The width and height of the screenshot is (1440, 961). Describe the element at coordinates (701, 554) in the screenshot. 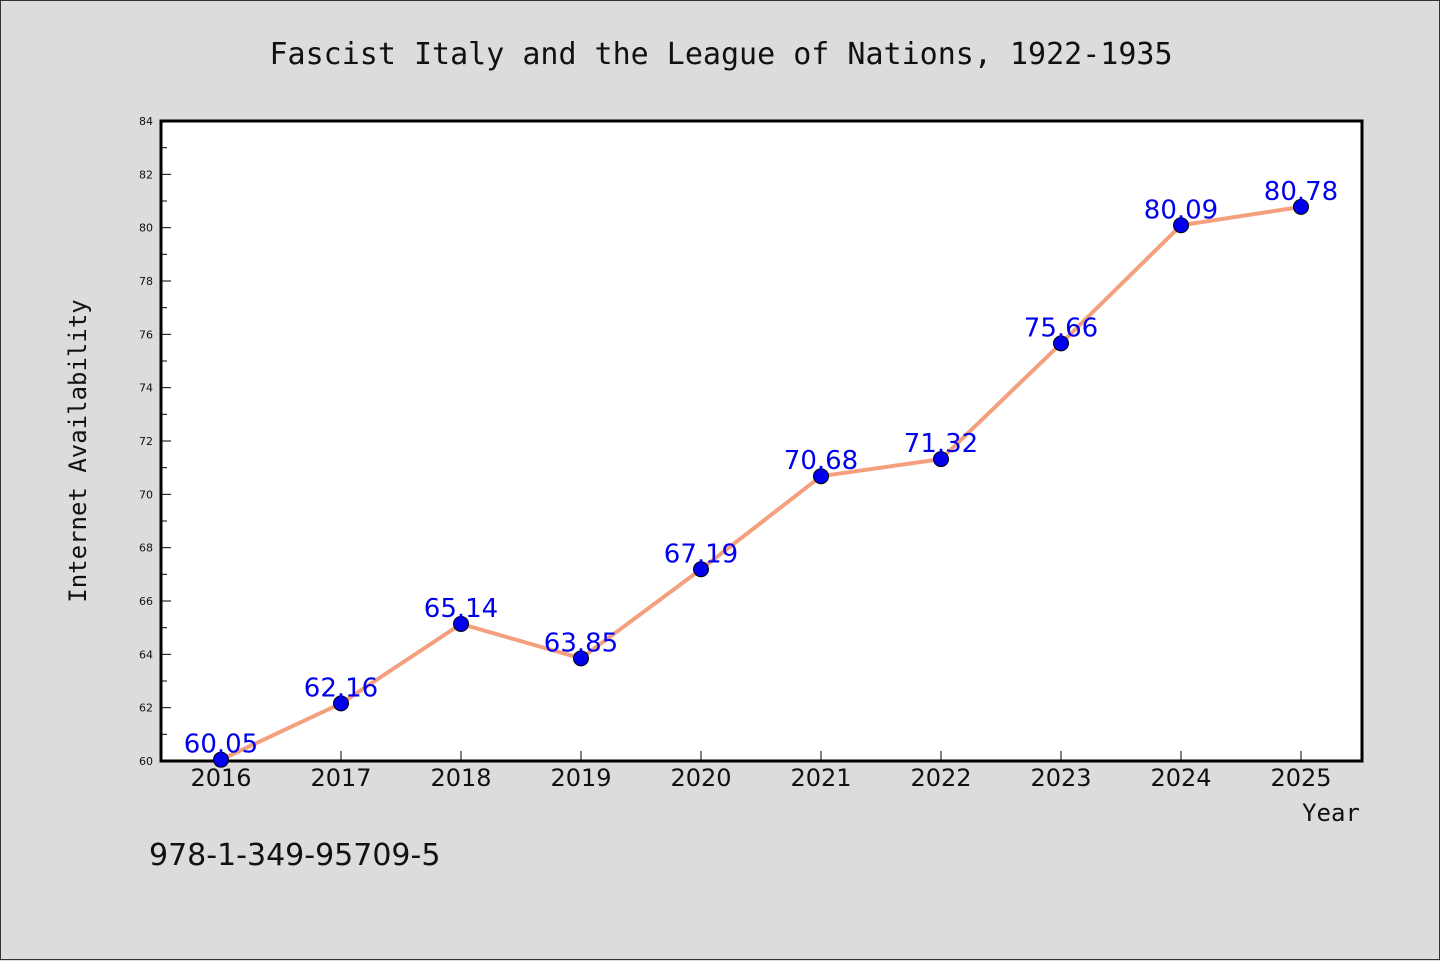

I see `data-label: 67.19` at that location.